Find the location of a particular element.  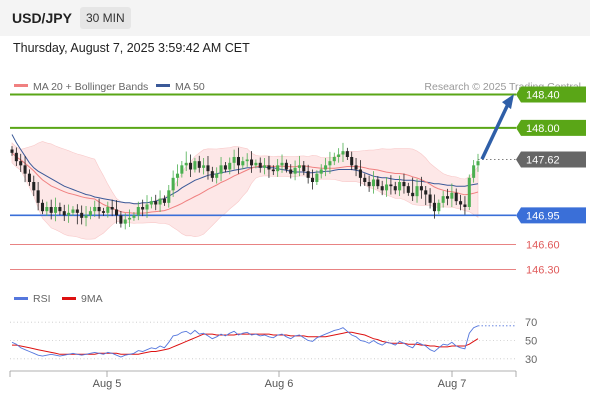

rsi-ma-legend-swatch is located at coordinates (69, 298).